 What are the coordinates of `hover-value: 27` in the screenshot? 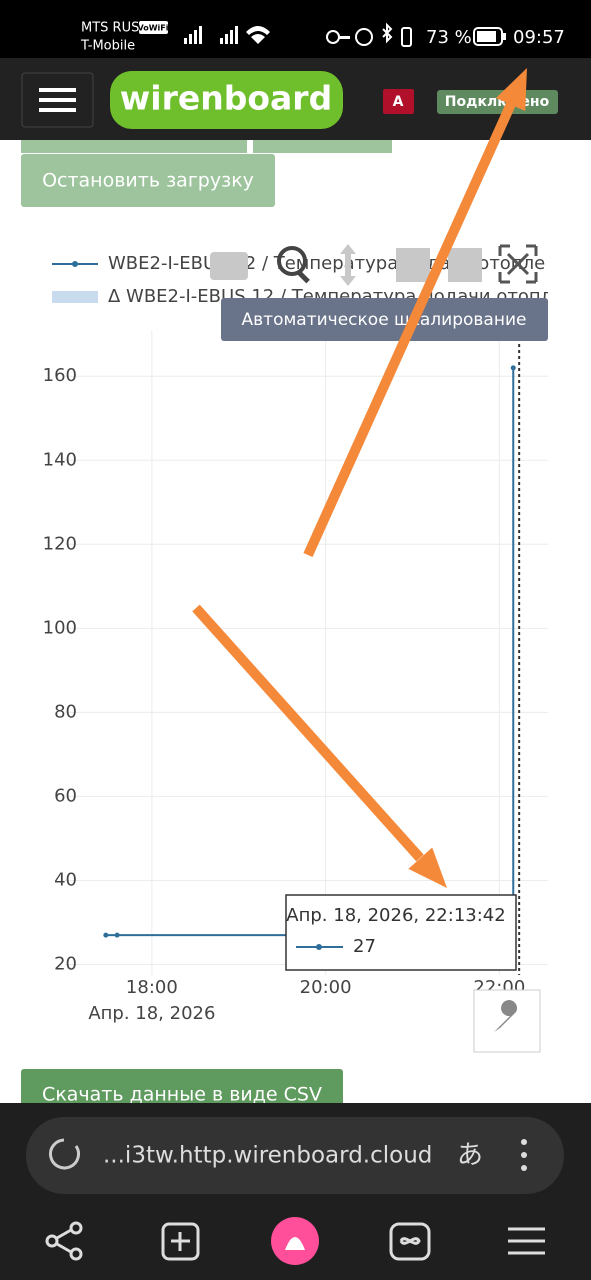 It's located at (364, 946).